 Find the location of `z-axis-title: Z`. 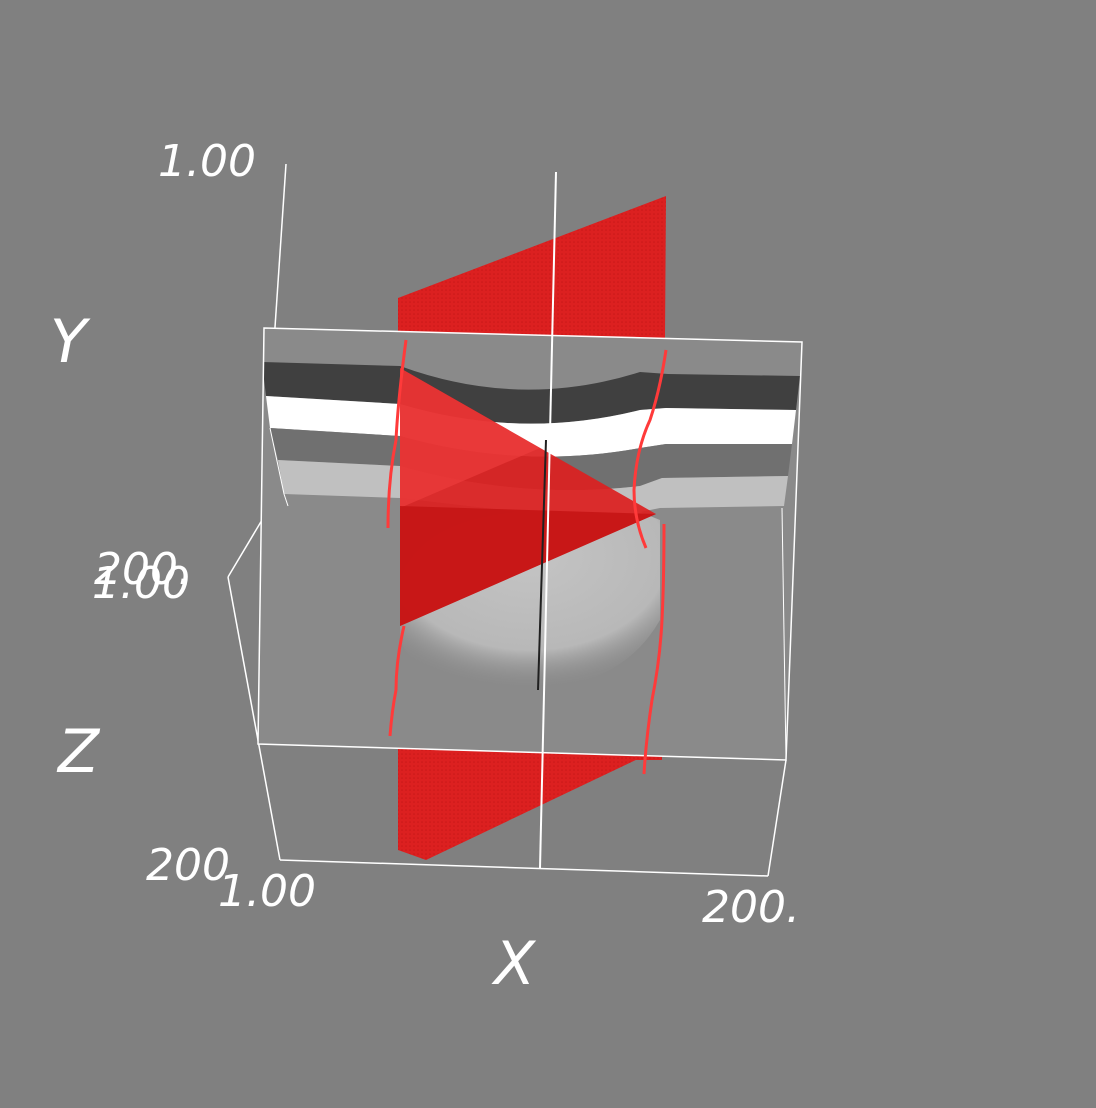

z-axis-title: Z is located at coordinates (78, 752).